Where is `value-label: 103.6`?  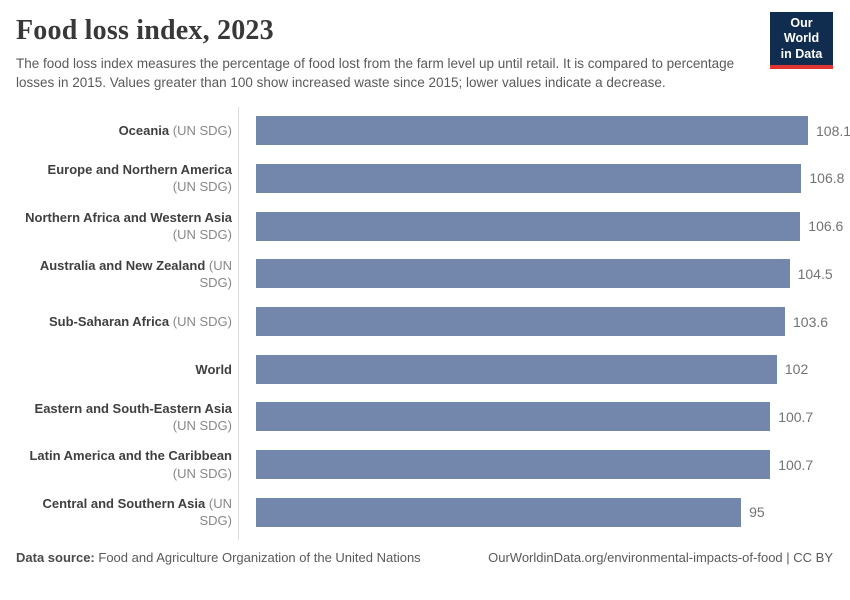 value-label: 103.6 is located at coordinates (811, 321).